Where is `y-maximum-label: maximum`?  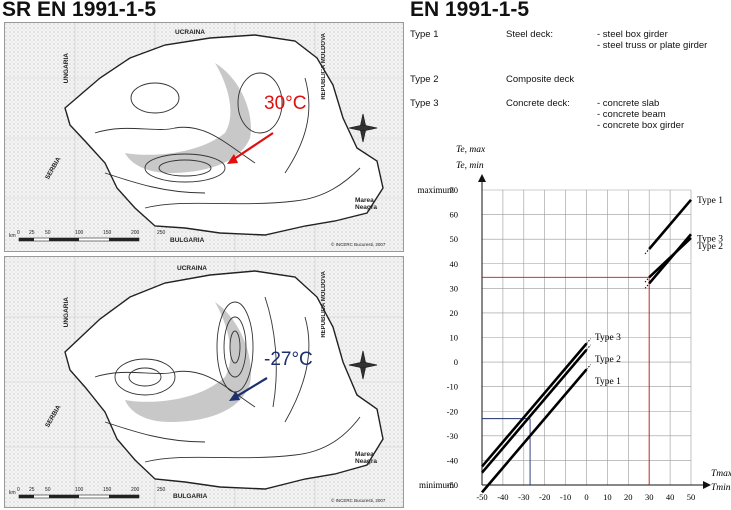 y-maximum-label: maximum is located at coordinates (436, 190).